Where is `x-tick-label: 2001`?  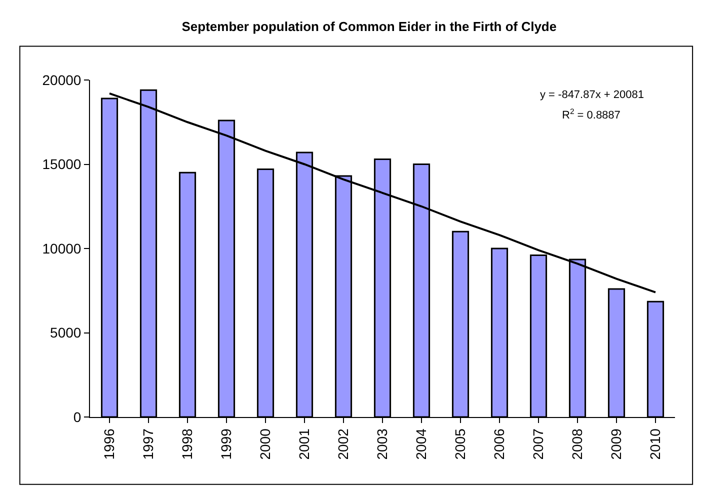
x-tick-label: 2001 is located at coordinates (304, 444).